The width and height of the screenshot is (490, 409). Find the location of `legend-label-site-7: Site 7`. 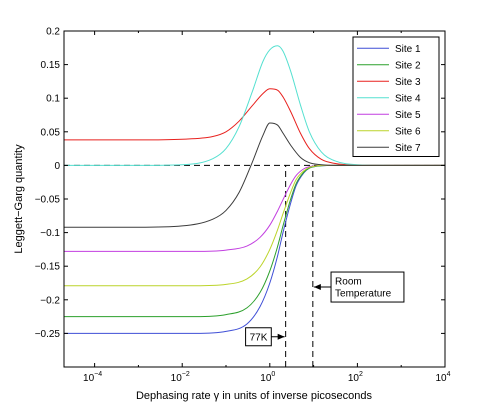

legend-label-site-7: Site 7 is located at coordinates (408, 148).